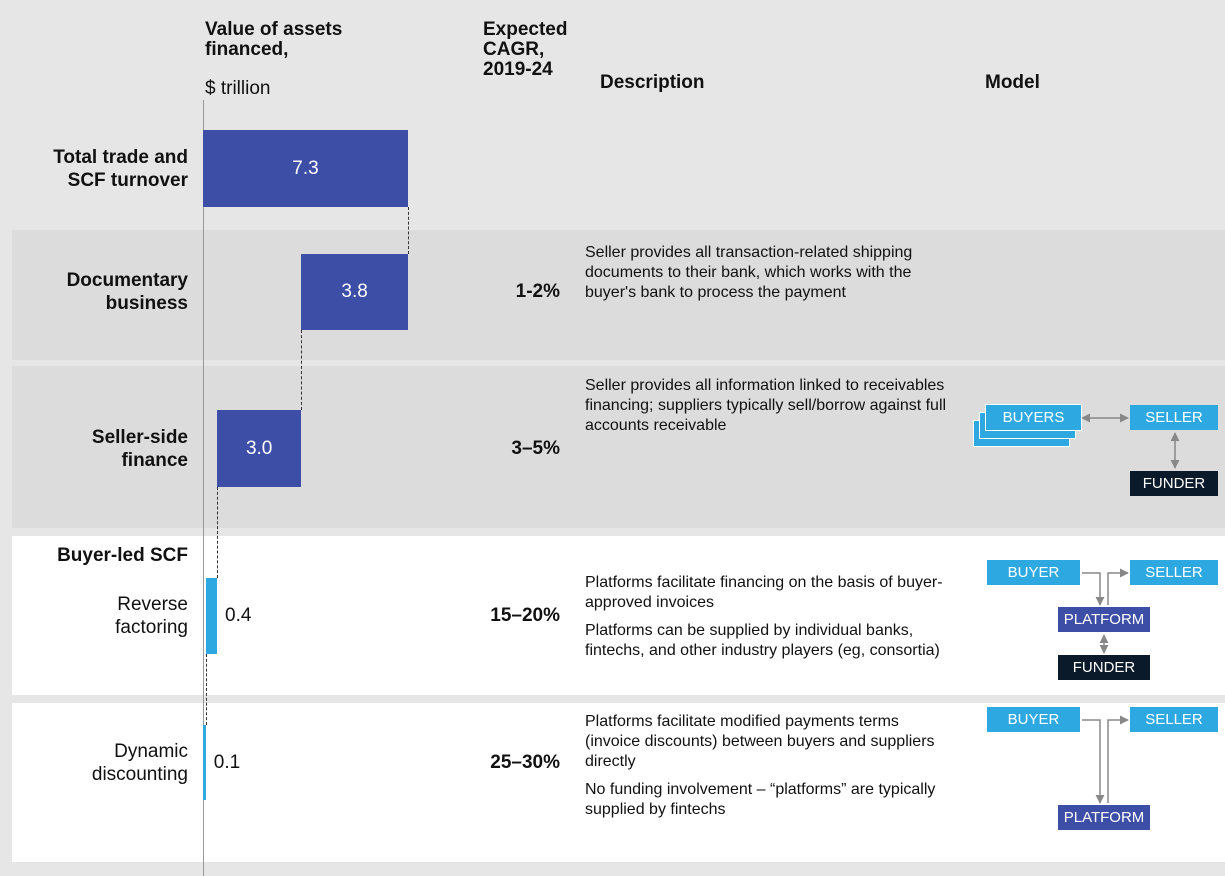  I want to click on cagr-value: 25–30%, so click(525, 762).